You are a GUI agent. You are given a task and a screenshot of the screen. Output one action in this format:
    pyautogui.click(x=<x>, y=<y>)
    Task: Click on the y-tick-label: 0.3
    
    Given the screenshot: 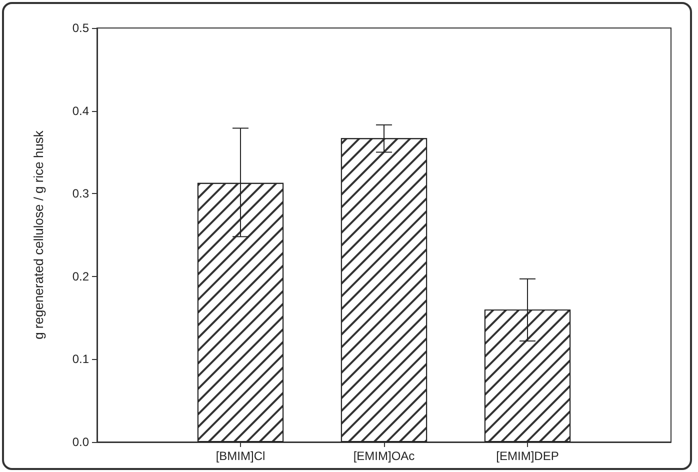 What is the action you would take?
    pyautogui.click(x=81, y=193)
    